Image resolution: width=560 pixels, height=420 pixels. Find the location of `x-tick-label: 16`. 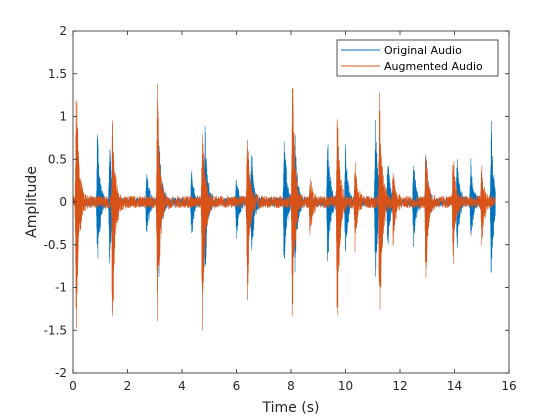

x-tick-label: 16 is located at coordinates (508, 386).